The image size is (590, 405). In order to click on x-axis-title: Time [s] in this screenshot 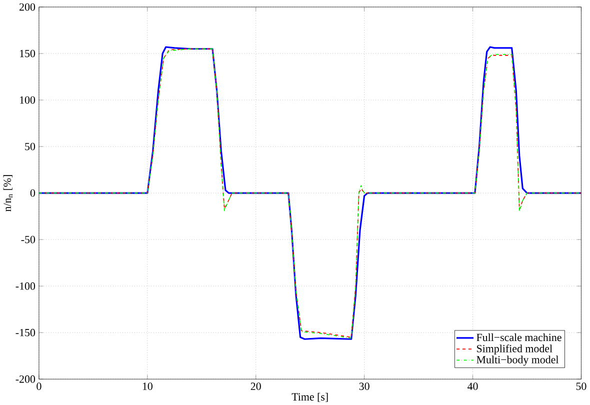, I will do `click(310, 397)`.